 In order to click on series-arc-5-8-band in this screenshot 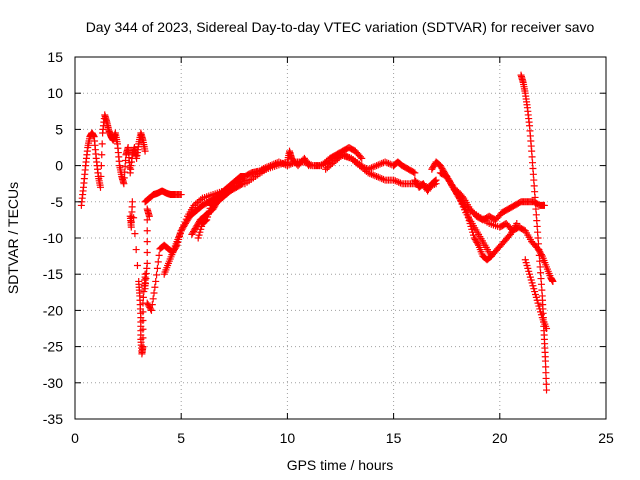, I will do `click(232, 203)`.